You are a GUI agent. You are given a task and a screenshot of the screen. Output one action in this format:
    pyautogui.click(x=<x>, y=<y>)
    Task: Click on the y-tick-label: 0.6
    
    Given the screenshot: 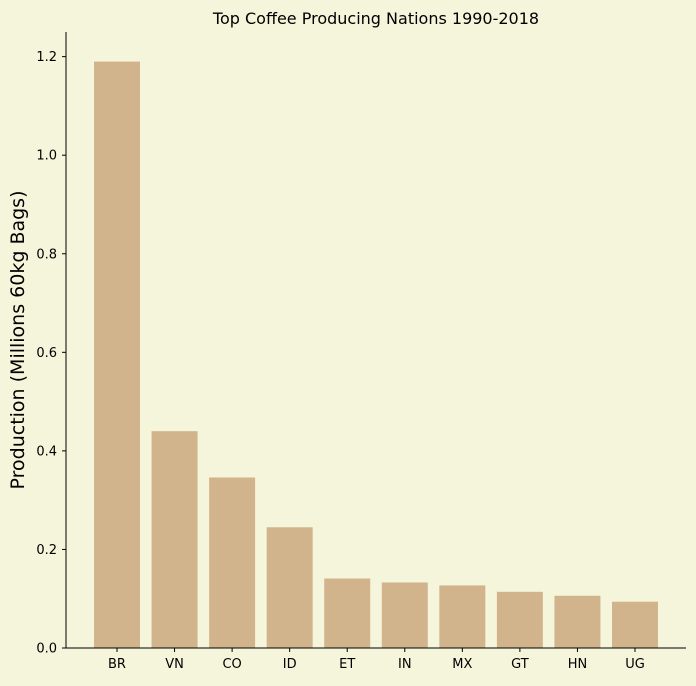 What is the action you would take?
    pyautogui.click(x=46, y=353)
    